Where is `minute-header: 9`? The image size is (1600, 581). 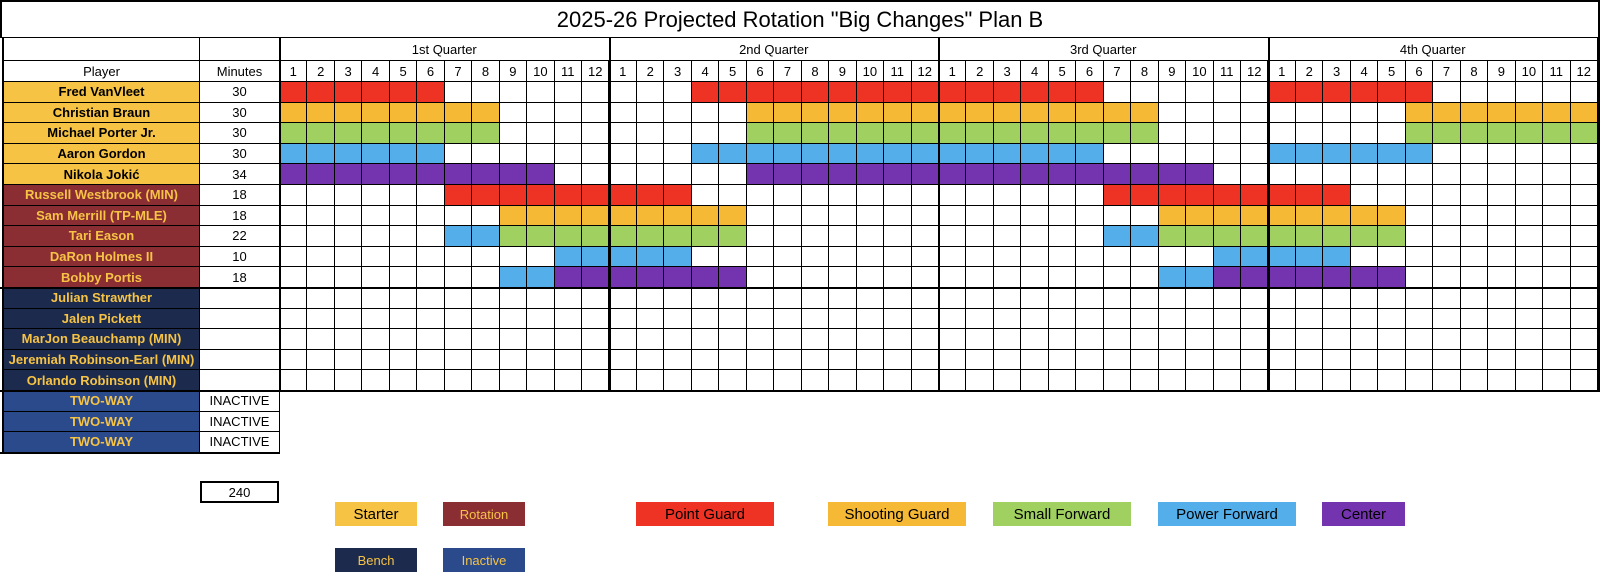
minute-header: 9 is located at coordinates (843, 71).